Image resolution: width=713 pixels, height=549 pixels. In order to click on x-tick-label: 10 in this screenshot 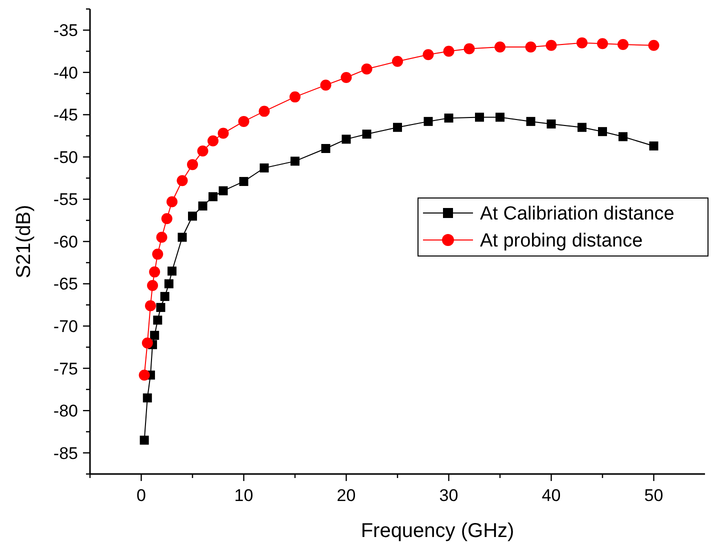, I will do `click(244, 495)`.